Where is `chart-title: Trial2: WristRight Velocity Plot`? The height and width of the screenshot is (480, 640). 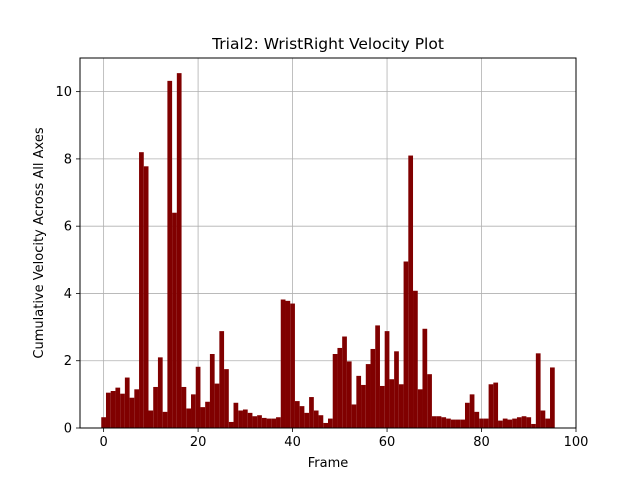 chart-title: Trial2: WristRight Velocity Plot is located at coordinates (327, 44).